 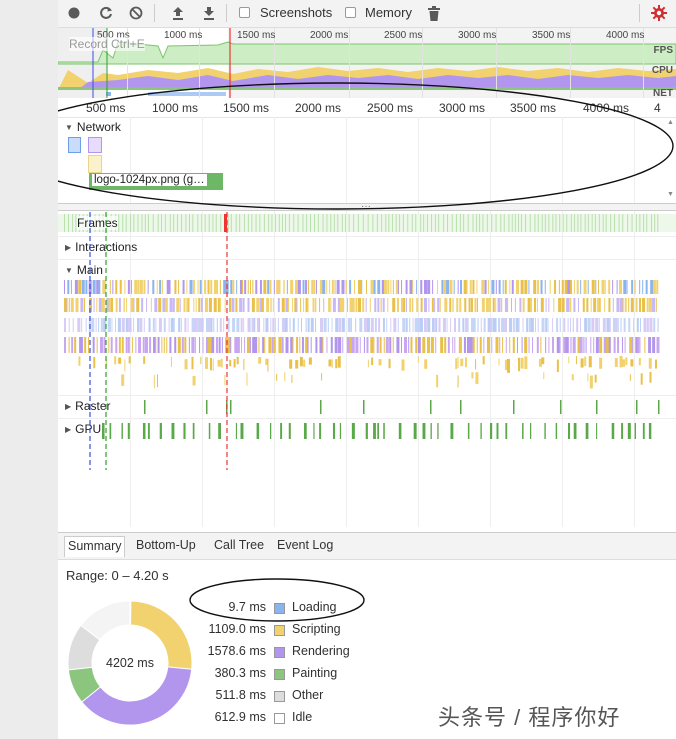 What do you see at coordinates (277, 600) in the screenshot?
I see `annotation-ellipse` at bounding box center [277, 600].